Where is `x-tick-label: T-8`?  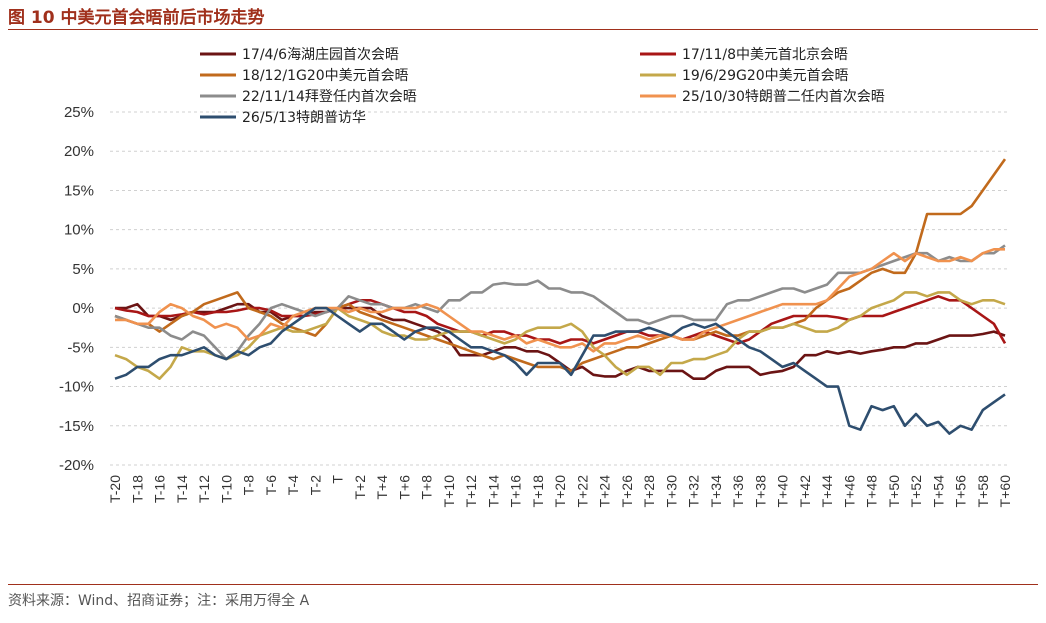 x-tick-label: T-8 is located at coordinates (249, 485).